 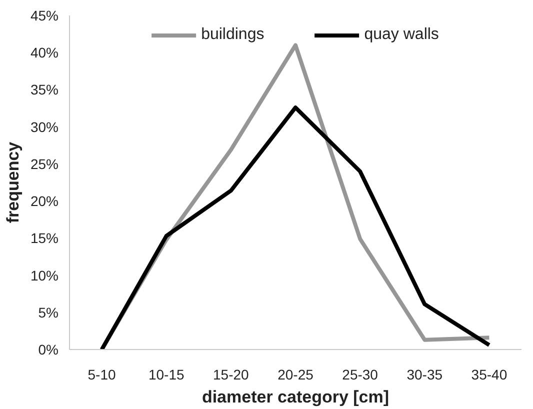 What do you see at coordinates (102, 374) in the screenshot?
I see `x-tick-label: 5-10` at bounding box center [102, 374].